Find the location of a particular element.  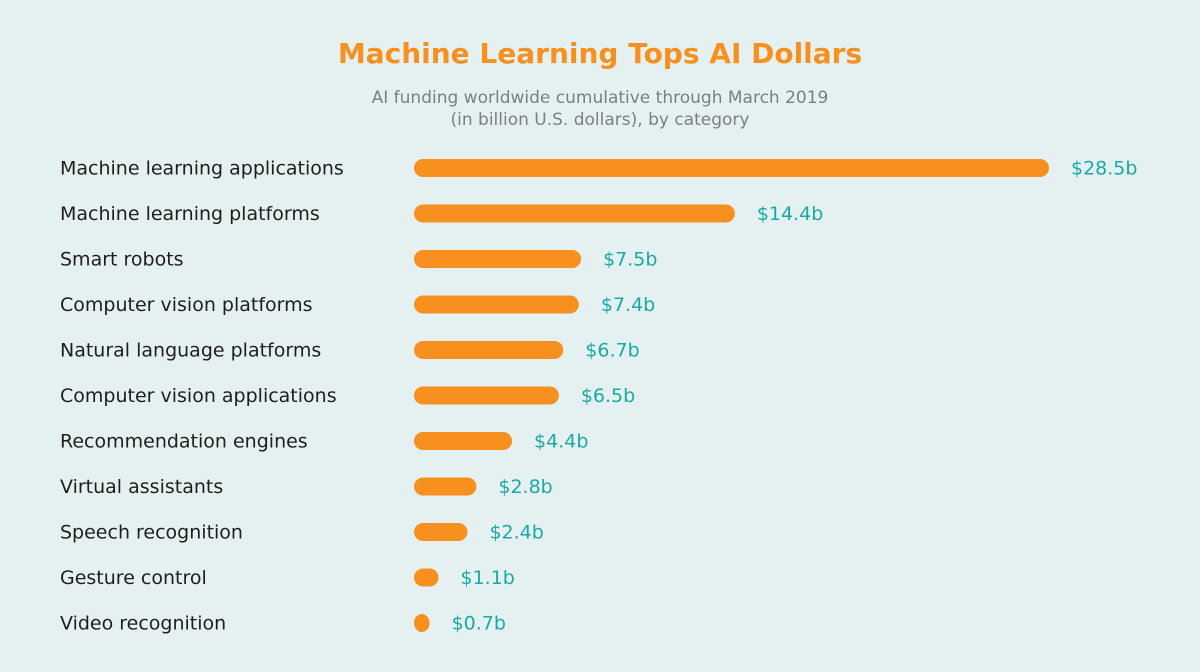

category-label: Virtual assistants is located at coordinates (141, 487).